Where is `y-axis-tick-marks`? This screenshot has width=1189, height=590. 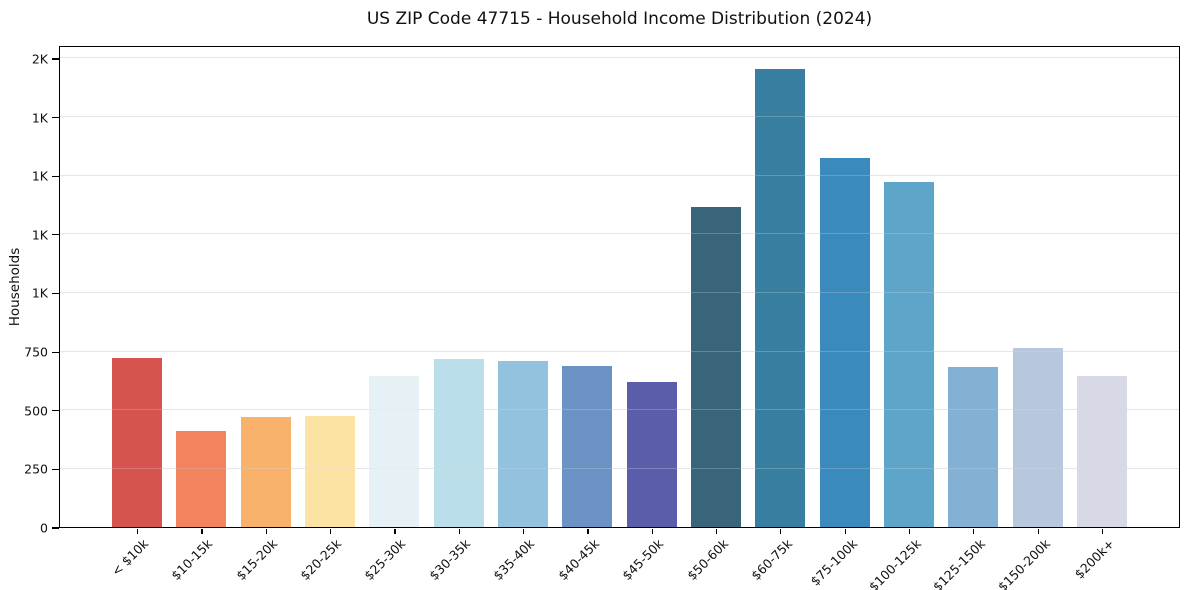 y-axis-tick-marks is located at coordinates (55, 287).